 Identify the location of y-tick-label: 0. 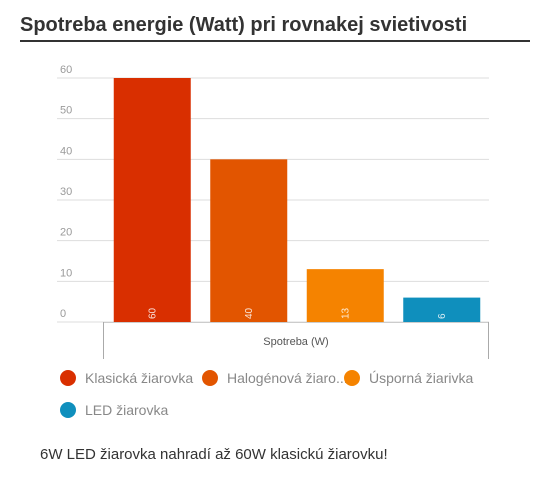
(63, 314).